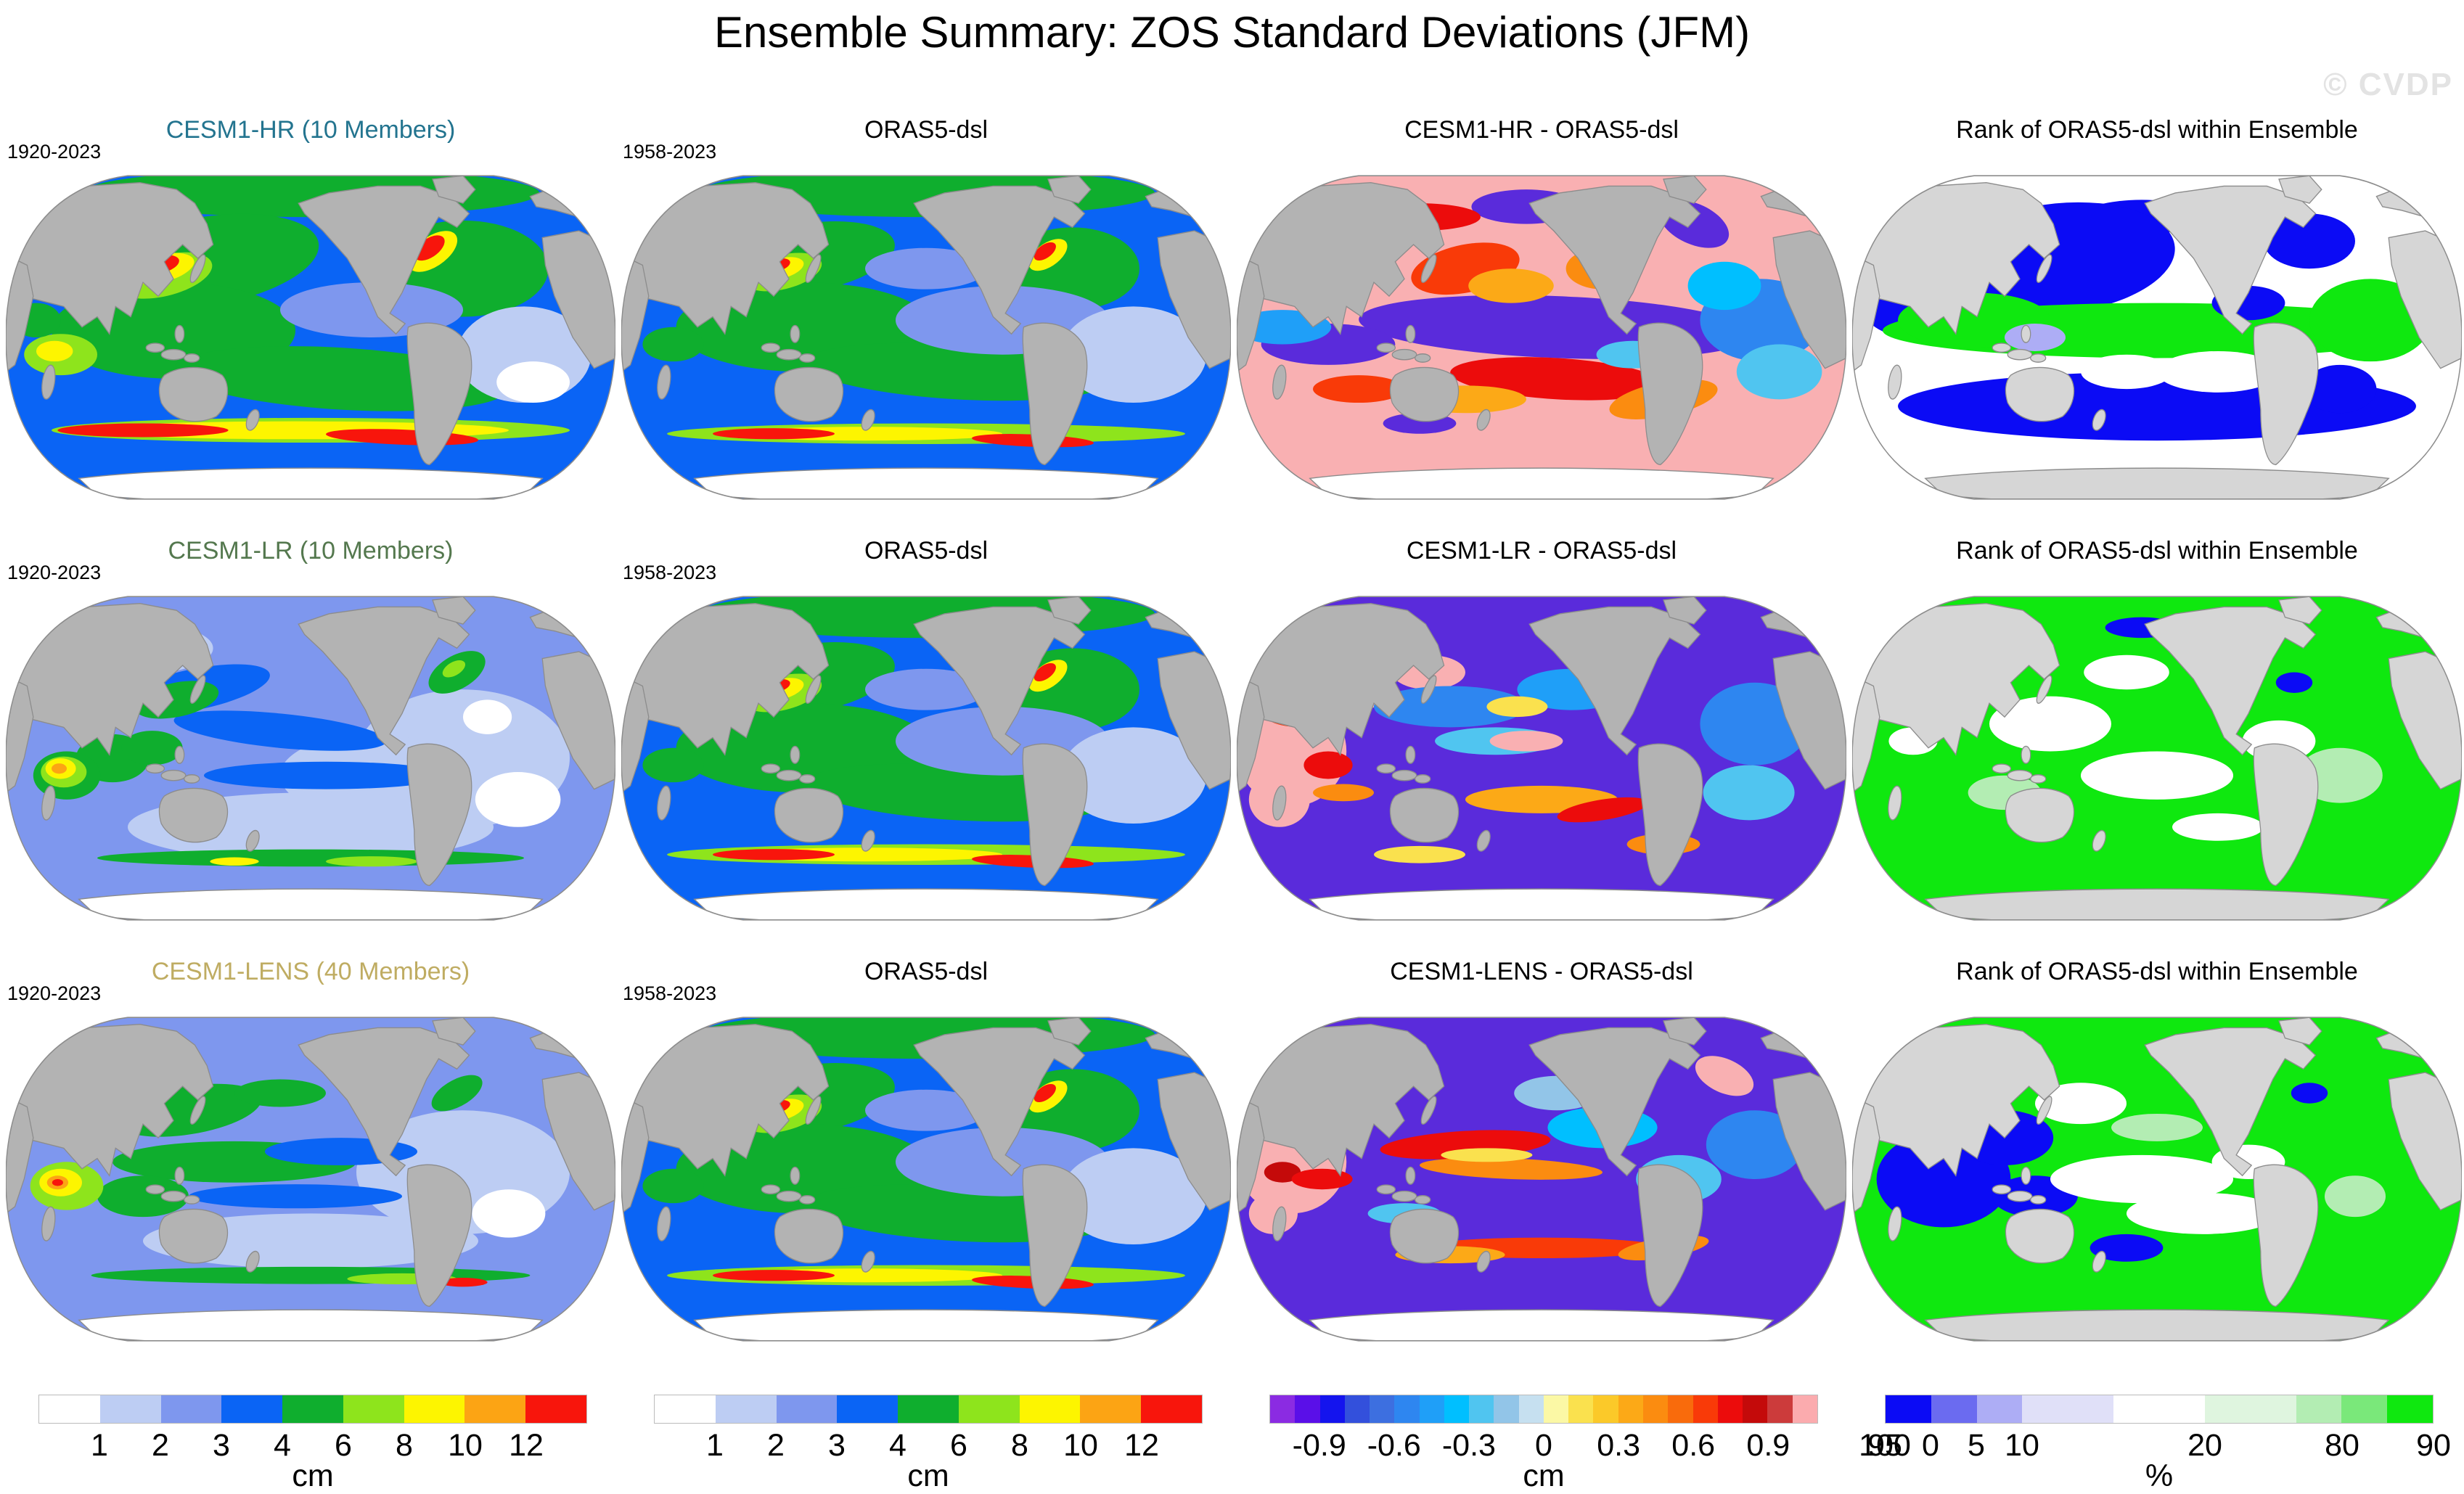 This screenshot has width=2464, height=1494. Describe the element at coordinates (2204, 1445) in the screenshot. I see `colorbar-tick: 20` at that location.